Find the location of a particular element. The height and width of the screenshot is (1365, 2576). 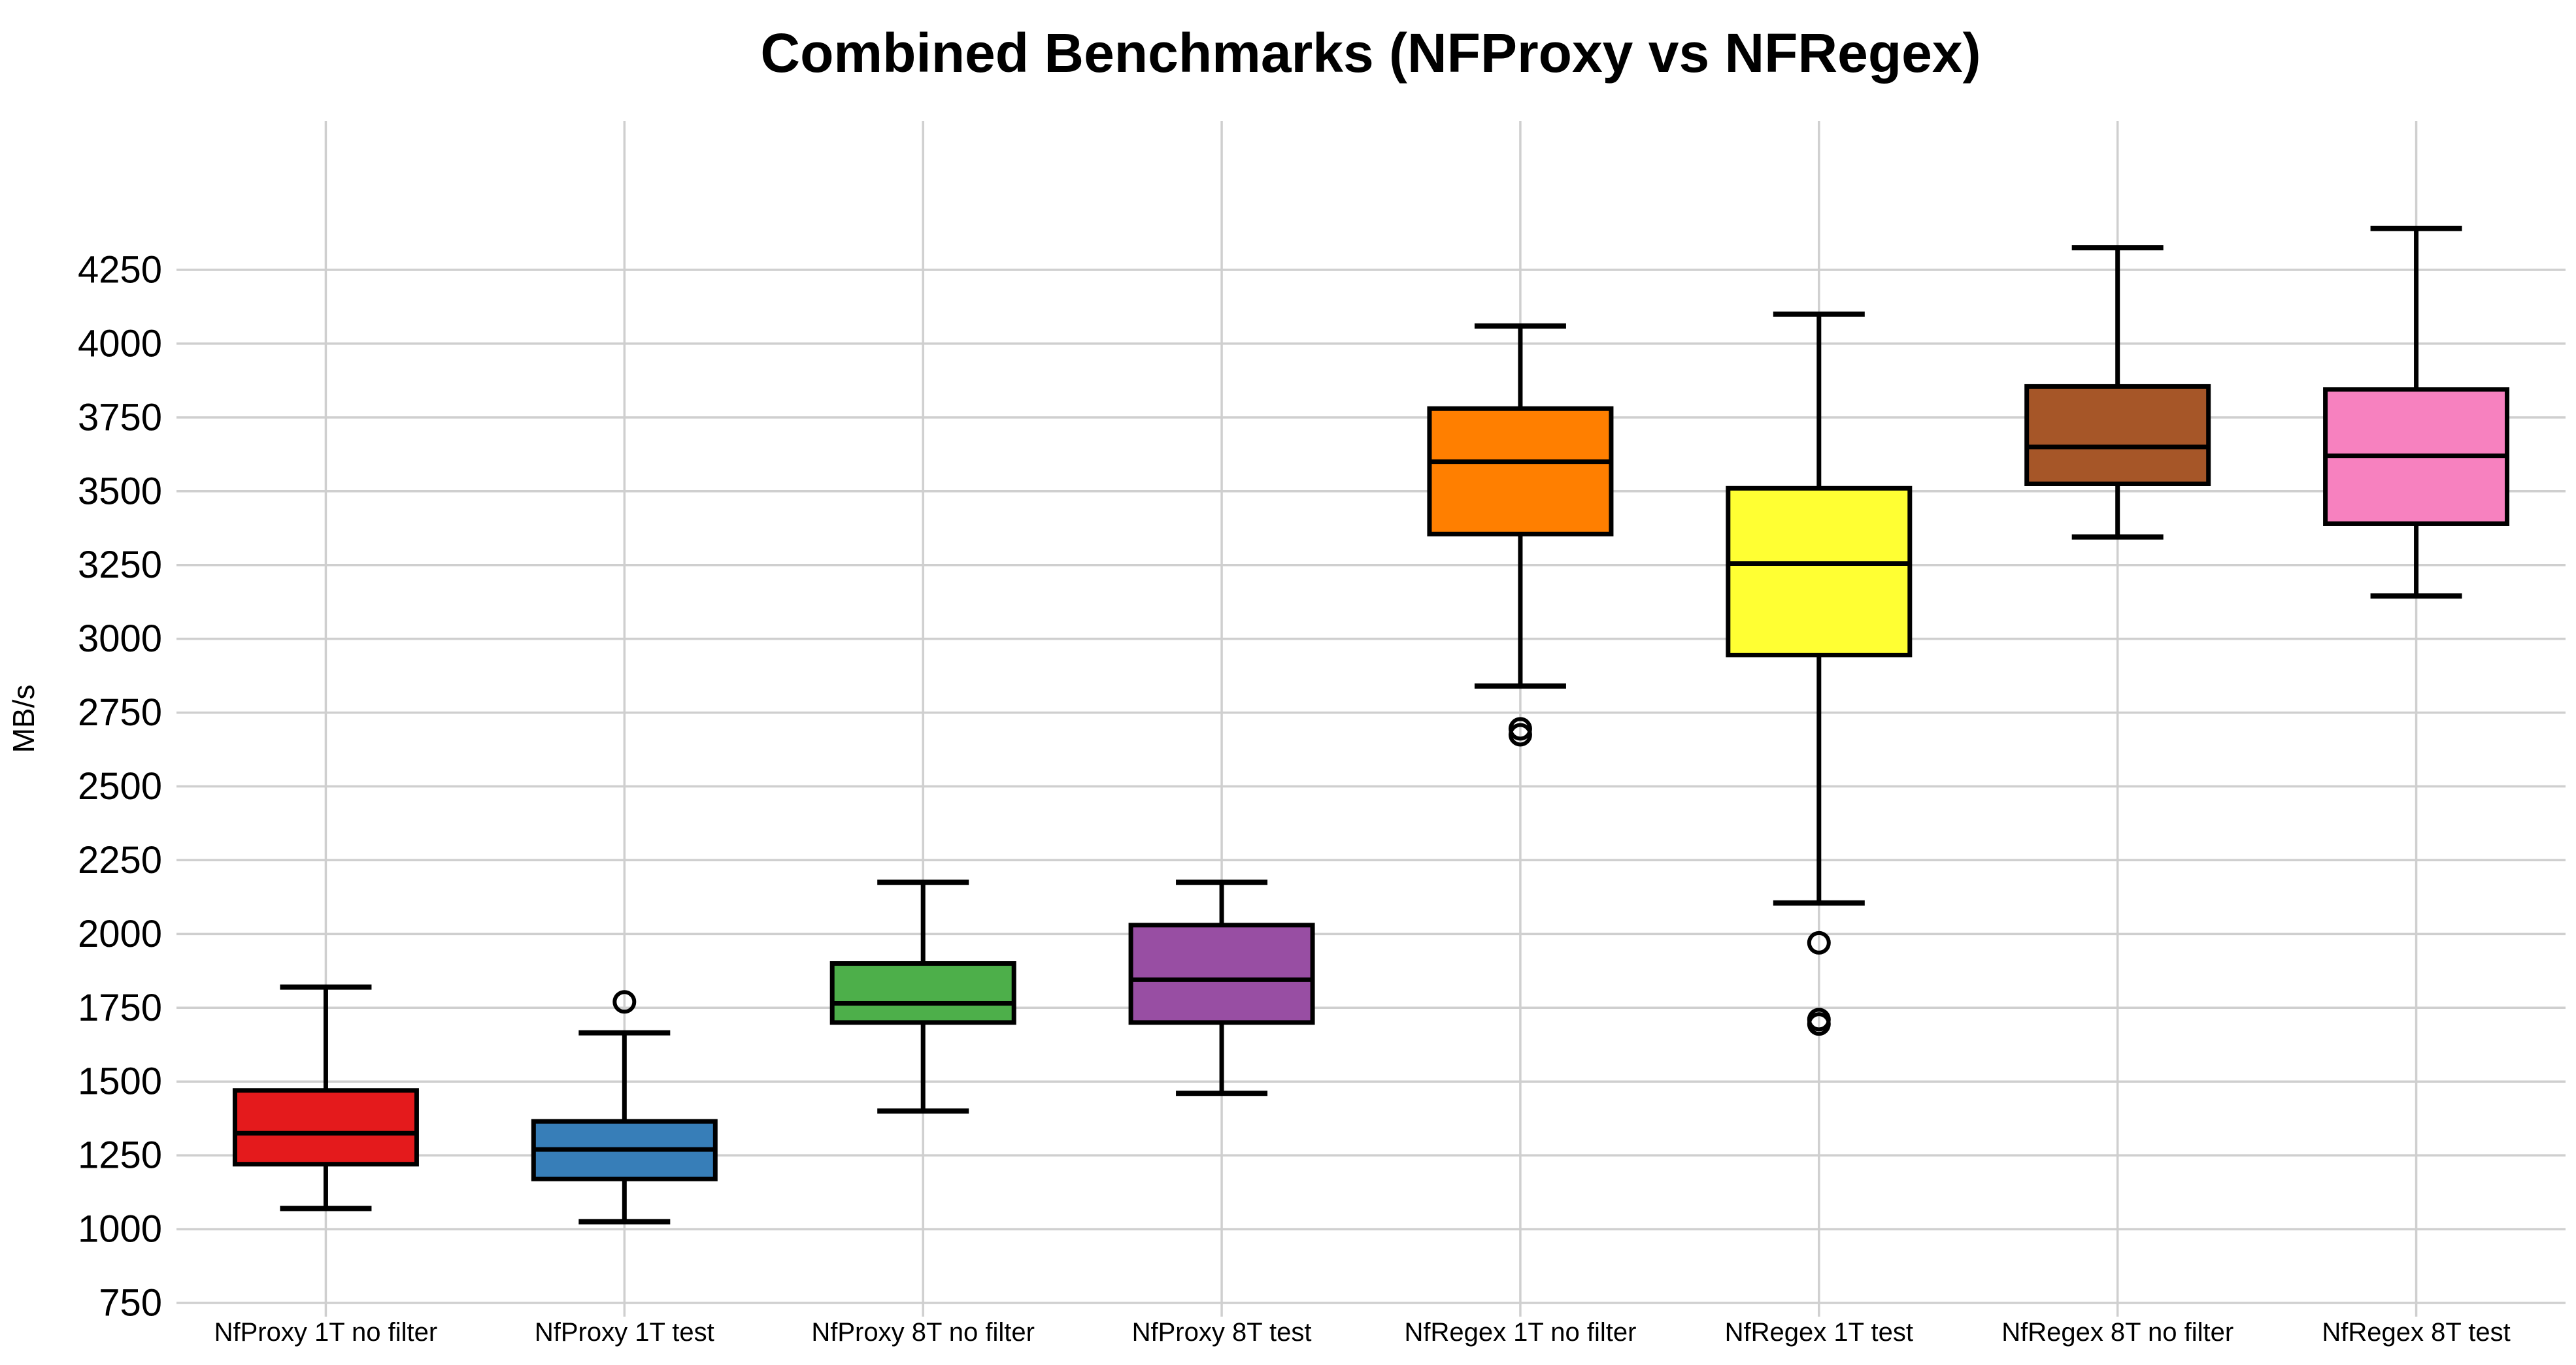

boxplot-nfregex-1t-test is located at coordinates (1819, 673).